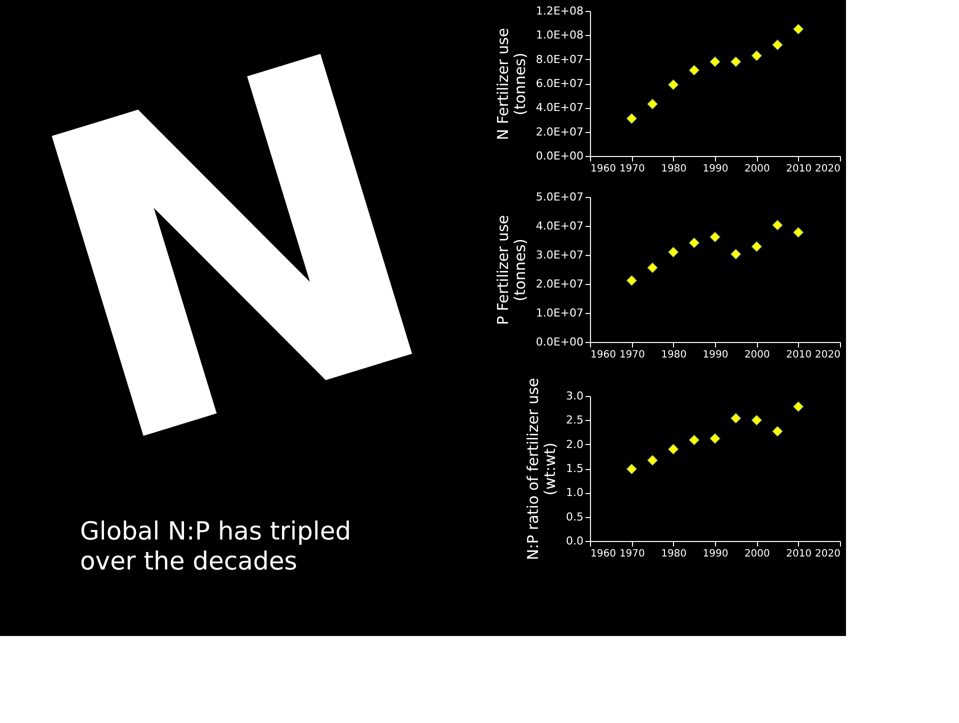  What do you see at coordinates (560, 83) in the screenshot?
I see `y-tick-label: 6.0E+07` at bounding box center [560, 83].